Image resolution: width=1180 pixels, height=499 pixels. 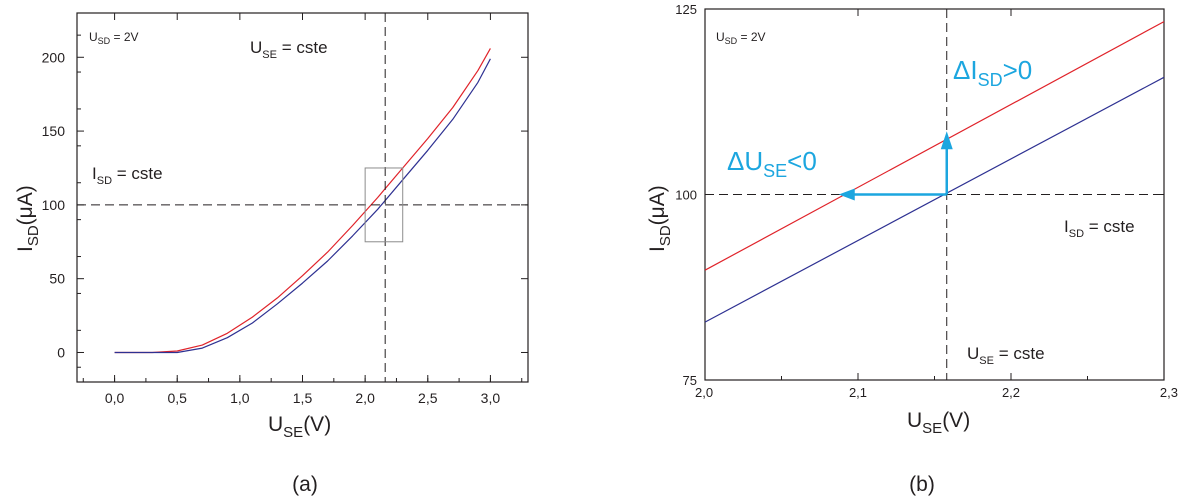 I want to click on annotation-use-cste-a: USE = cste, so click(x=289, y=49).